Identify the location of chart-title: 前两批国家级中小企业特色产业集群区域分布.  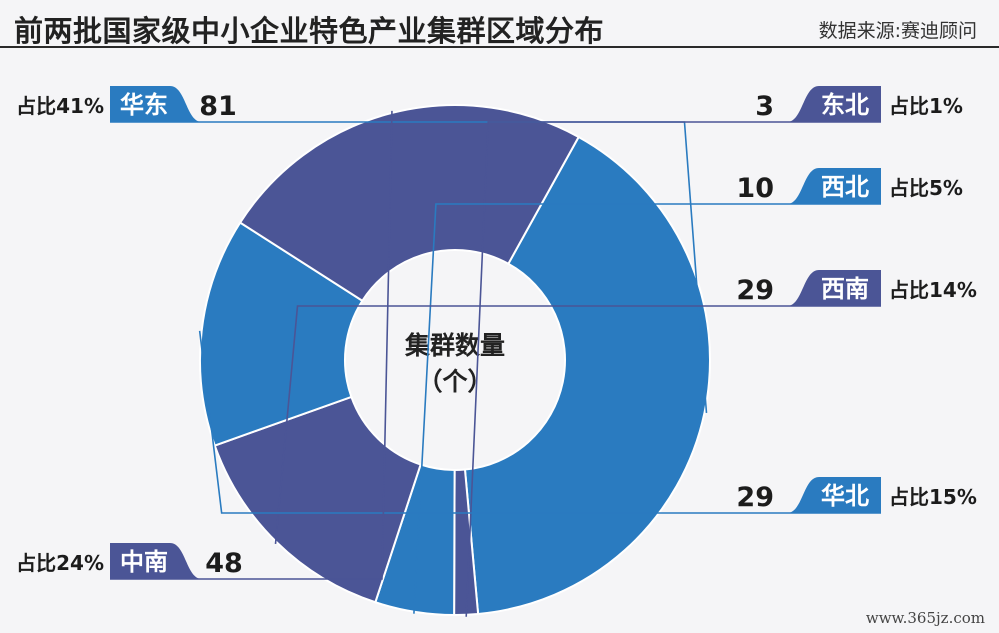
(309, 31).